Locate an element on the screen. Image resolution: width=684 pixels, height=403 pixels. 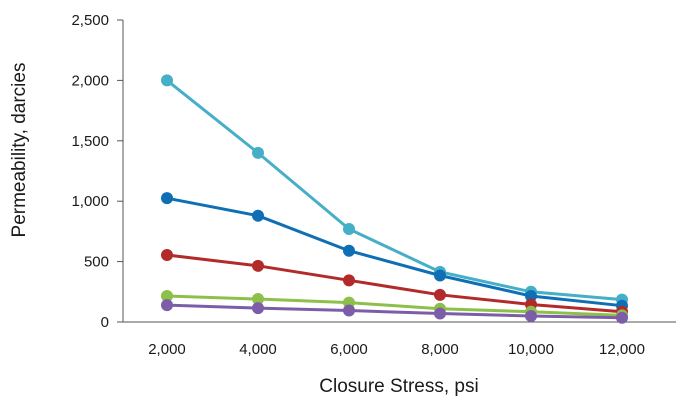
x-tick-label: 12,000 is located at coordinates (622, 349).